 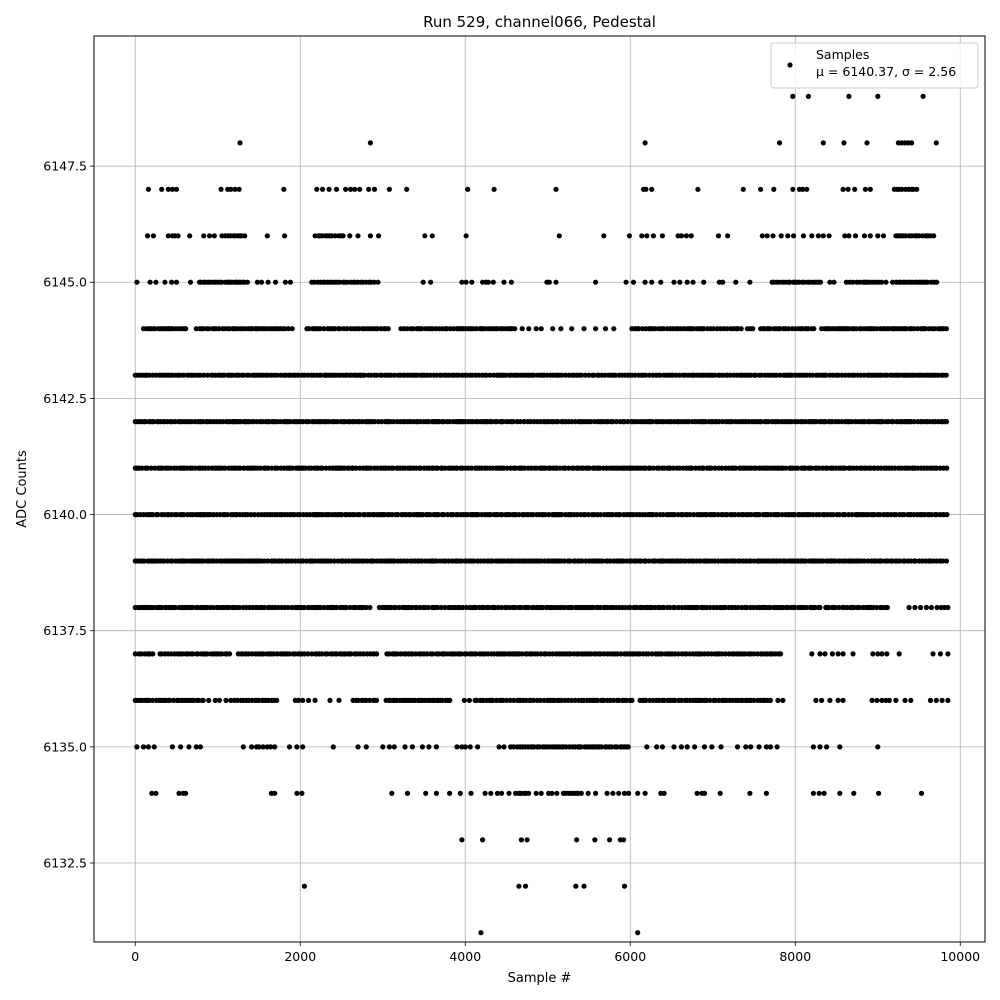 I want to click on x-tick-label: 6000, so click(x=630, y=956).